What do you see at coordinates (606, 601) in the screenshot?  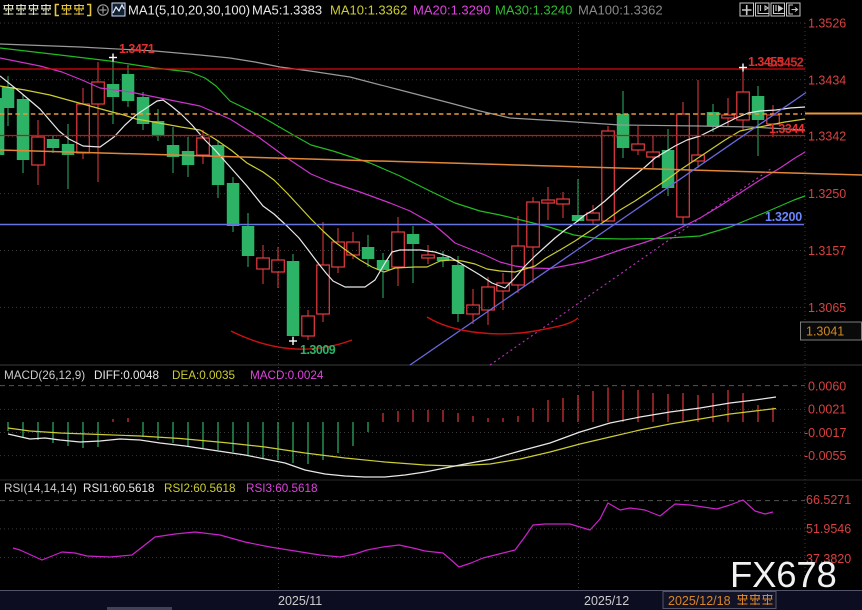 I see `svg-text: 2025/12` at bounding box center [606, 601].